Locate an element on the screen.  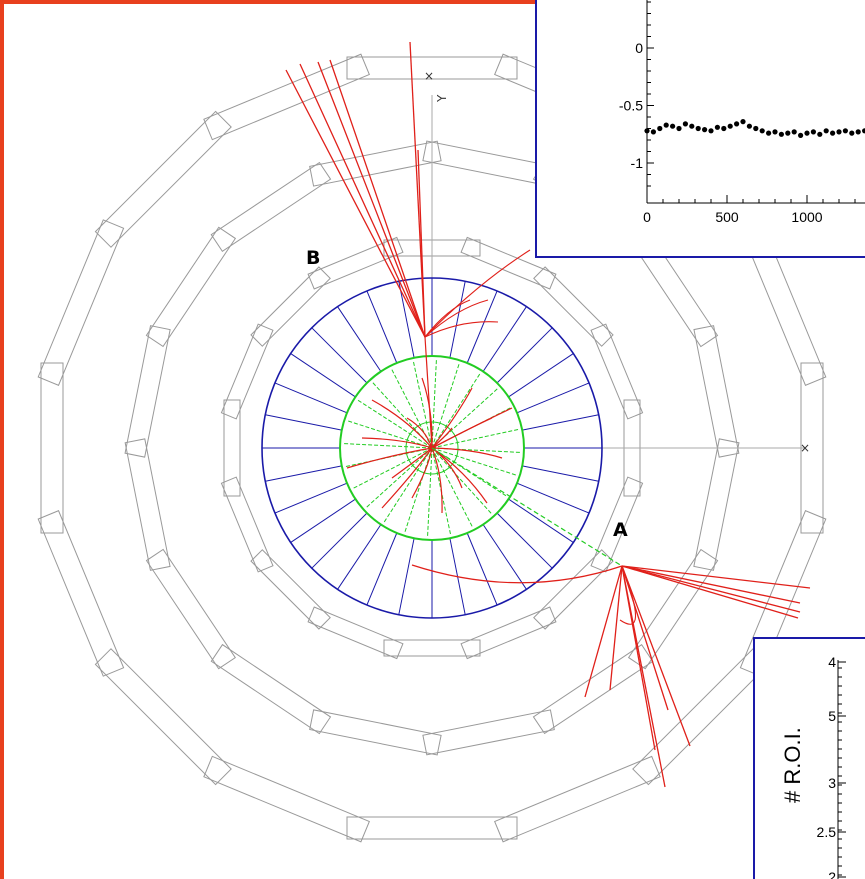
inset-roi-chart: 4 5 3 2.5 2 # R.O.I. is located at coordinates (809, 758).